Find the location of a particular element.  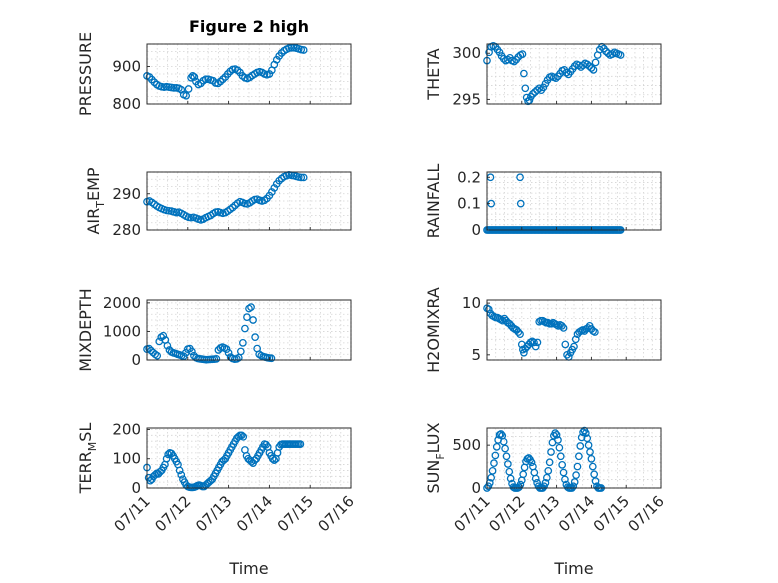

y-axis-label: RAINFALL is located at coordinates (433, 201).